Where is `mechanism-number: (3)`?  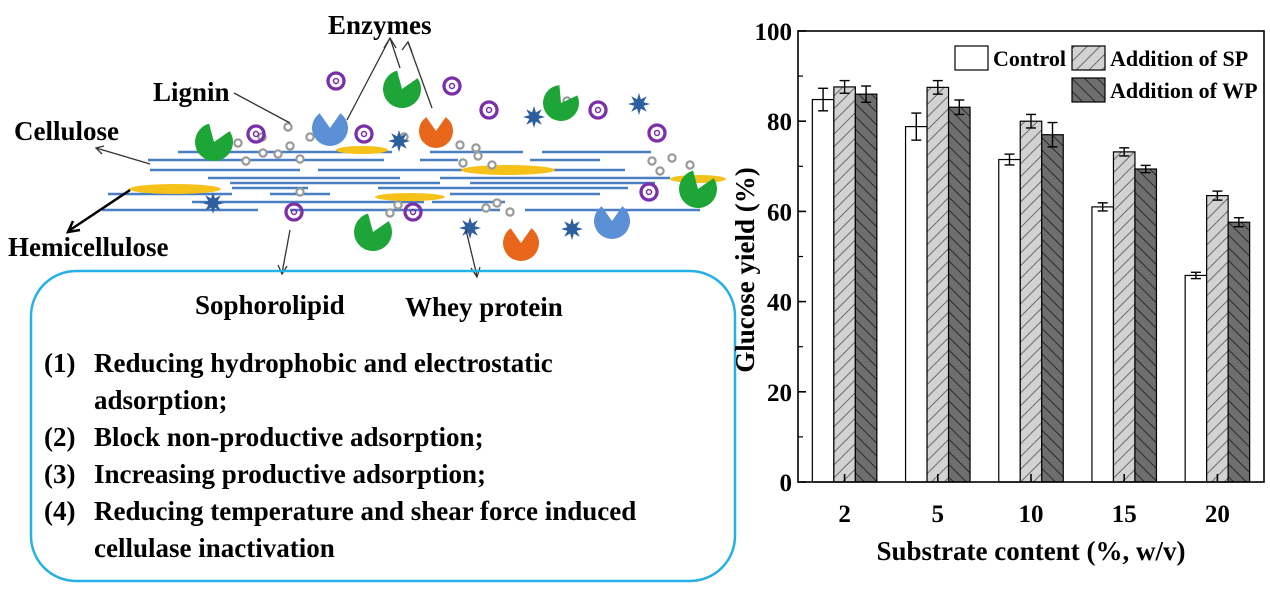
mechanism-number: (3) is located at coordinates (60, 474).